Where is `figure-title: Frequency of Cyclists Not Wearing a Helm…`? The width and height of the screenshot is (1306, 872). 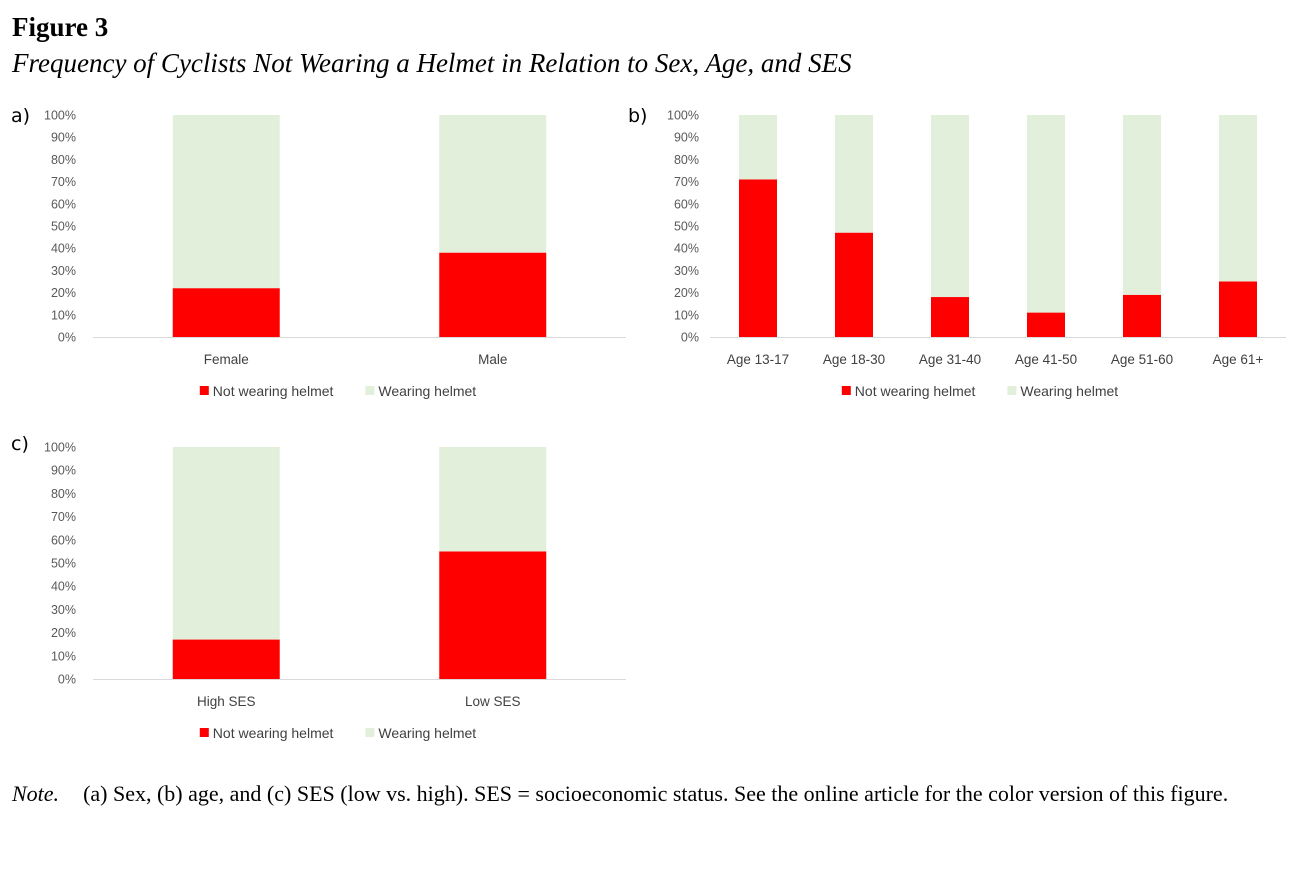 figure-title: Frequency of Cyclists Not Wearing a Helm… is located at coordinates (432, 63).